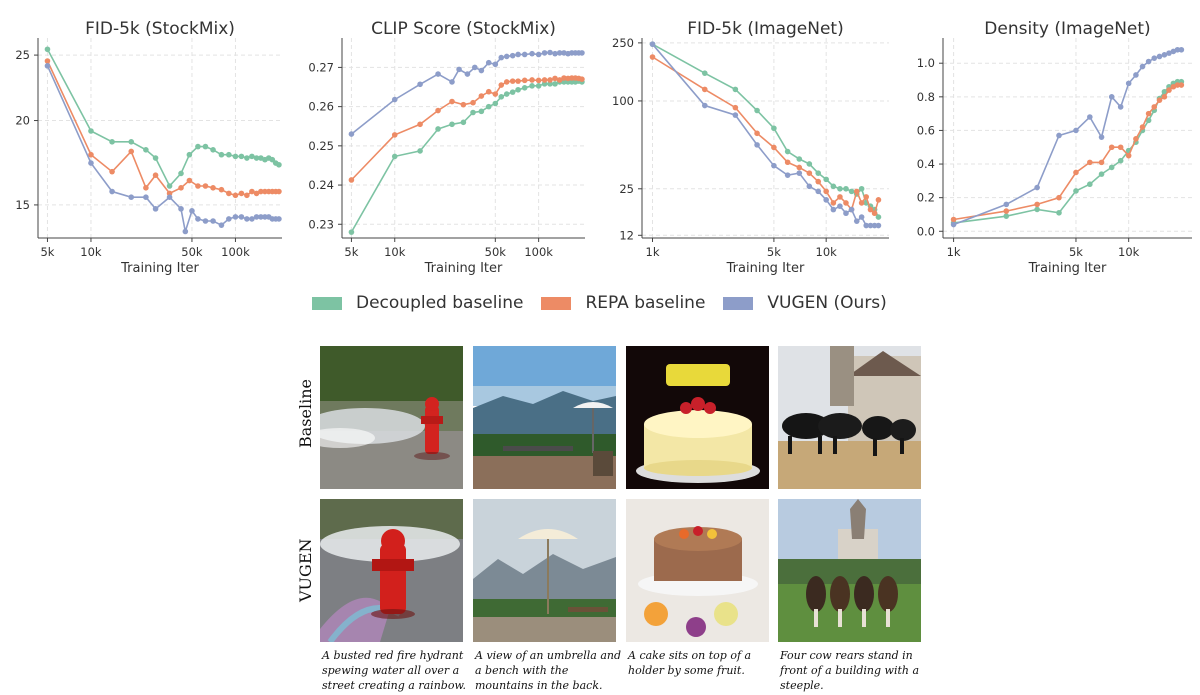 This screenshot has width=1200, height=695. I want to click on x-tick-label: 50k, so click(192, 252).